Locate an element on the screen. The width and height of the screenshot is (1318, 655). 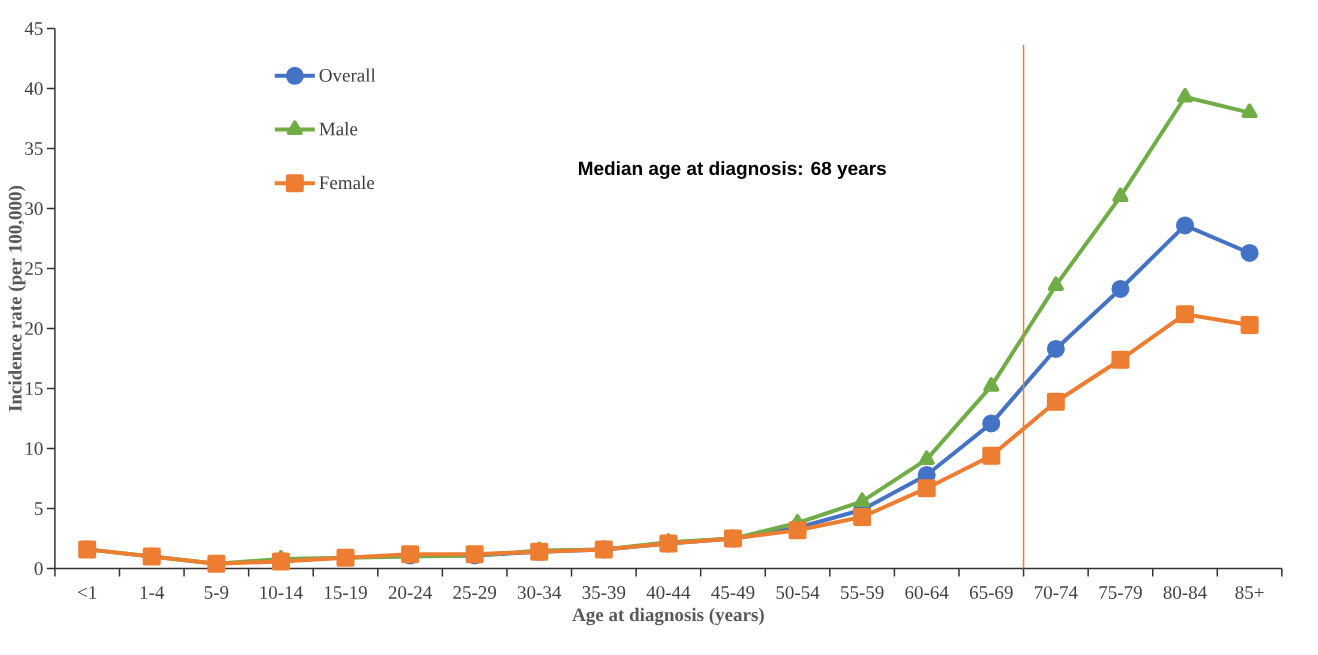
y-tick-label: 40 is located at coordinates (33, 88).